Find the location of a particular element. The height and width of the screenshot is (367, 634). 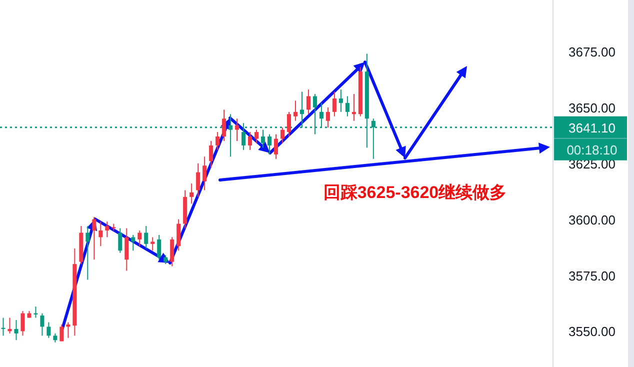

text: 00:18:10 is located at coordinates (592, 150).